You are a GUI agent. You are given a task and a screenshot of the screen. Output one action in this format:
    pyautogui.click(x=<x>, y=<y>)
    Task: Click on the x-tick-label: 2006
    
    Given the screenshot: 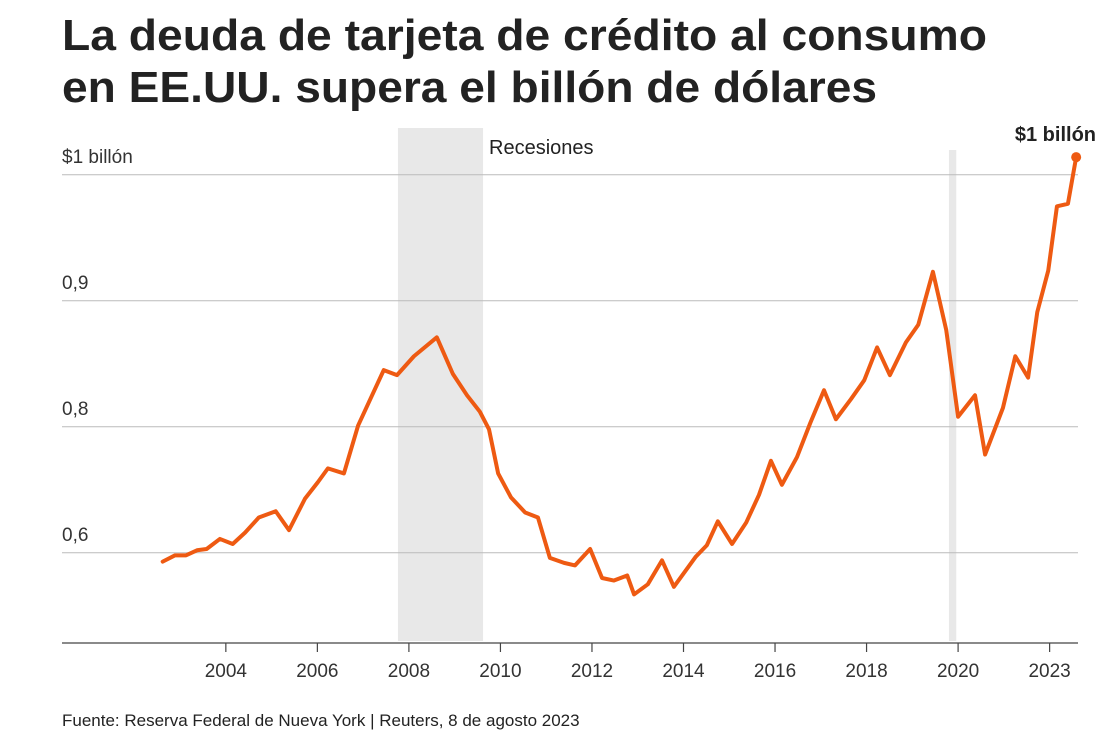 What is the action you would take?
    pyautogui.click(x=317, y=671)
    